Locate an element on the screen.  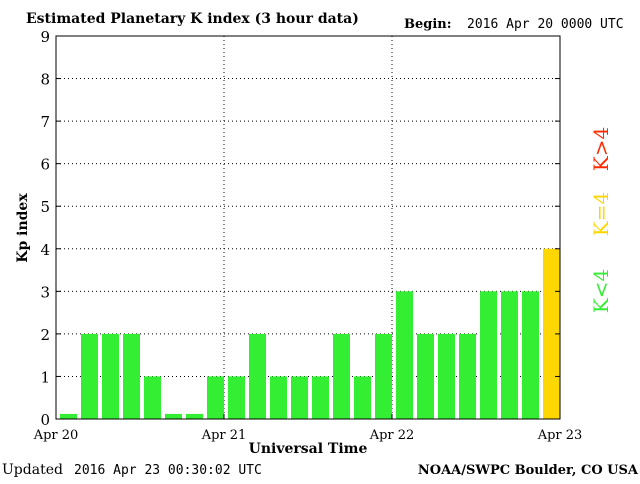
x-tick-label-0: Apr 20 is located at coordinates (56, 435).